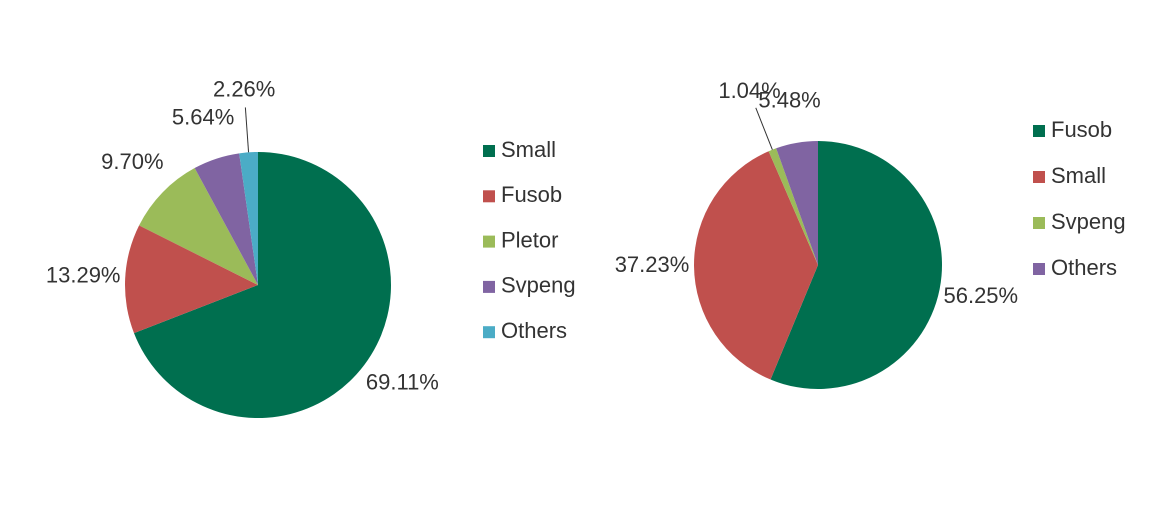 This screenshot has height=515, width=1176. Describe the element at coordinates (980, 295) in the screenshot. I see `data-label: 56.25%` at that location.